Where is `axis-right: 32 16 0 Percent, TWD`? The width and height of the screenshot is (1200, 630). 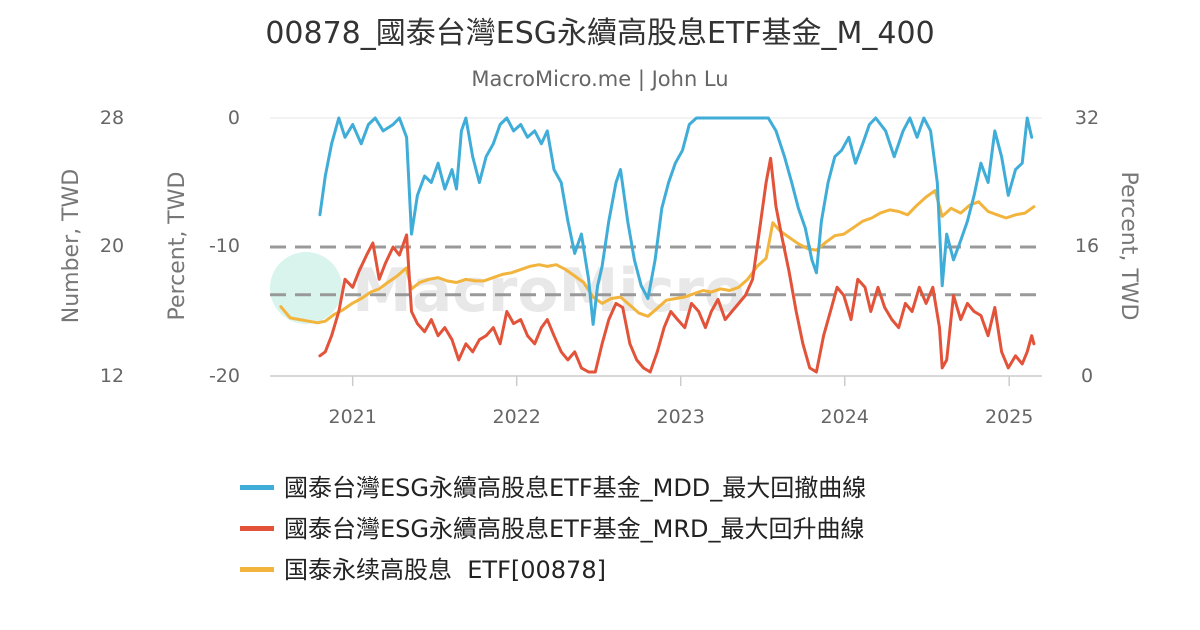 axis-right: 32 16 0 Percent, TWD is located at coordinates (1108, 247).